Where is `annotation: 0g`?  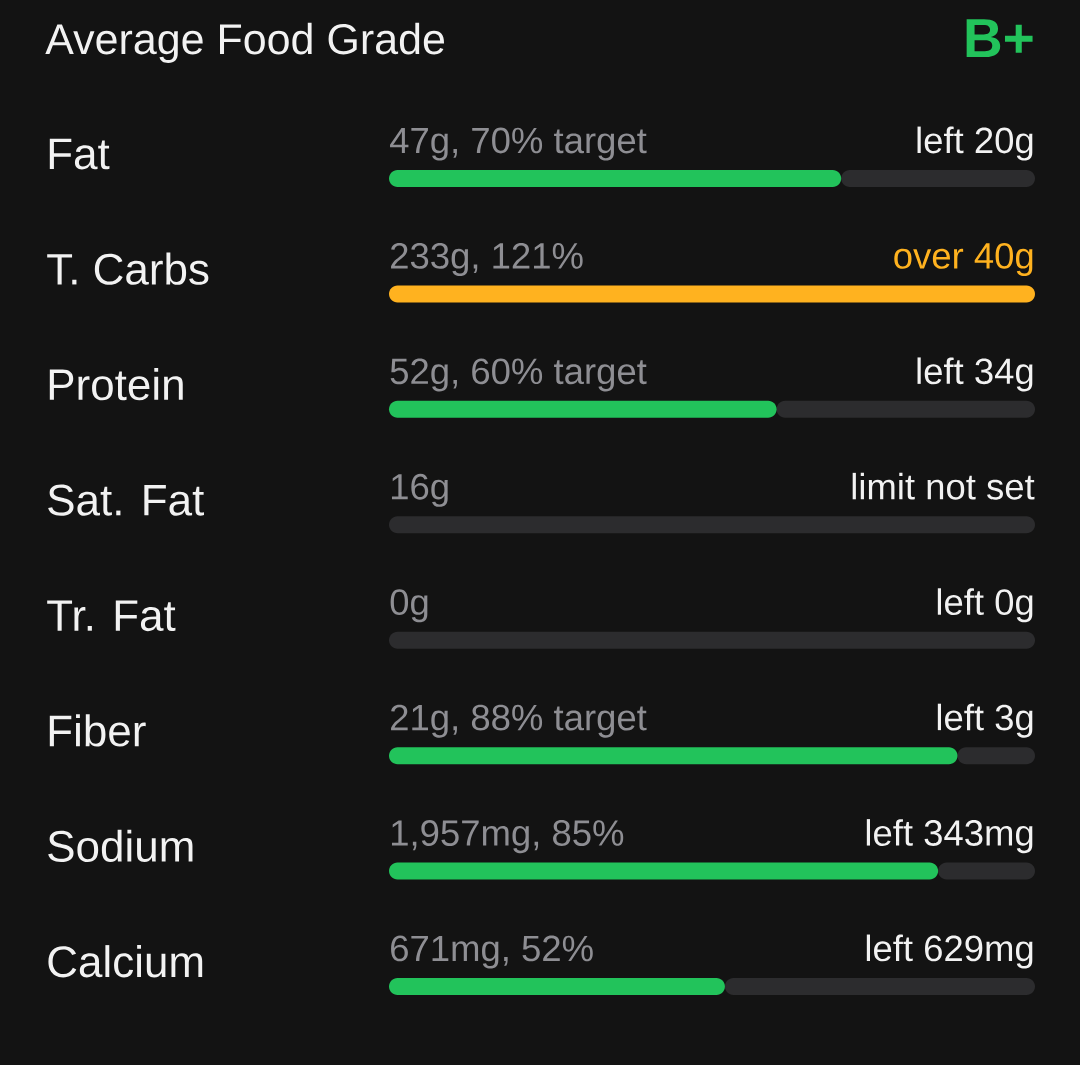
annotation: 0g is located at coordinates (409, 606).